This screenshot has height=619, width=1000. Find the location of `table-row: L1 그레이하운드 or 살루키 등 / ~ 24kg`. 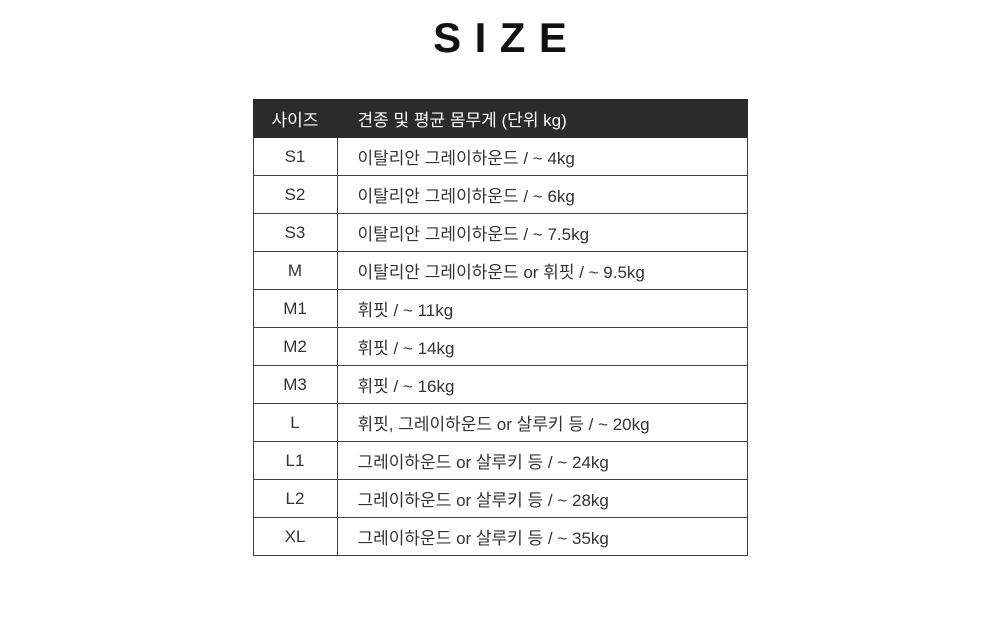

table-row: L1 그레이하운드 or 살루키 등 / ~ 24kg is located at coordinates (500, 460).